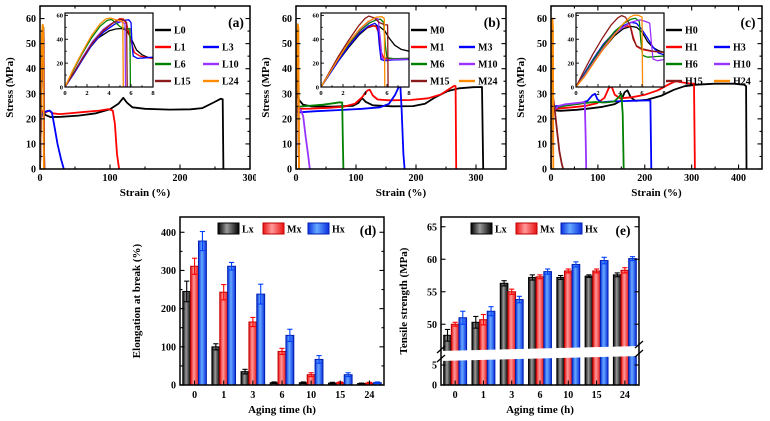 The width and height of the screenshot is (770, 421). I want to click on y-axis-label: Tensile strength (MPa), so click(404, 300).